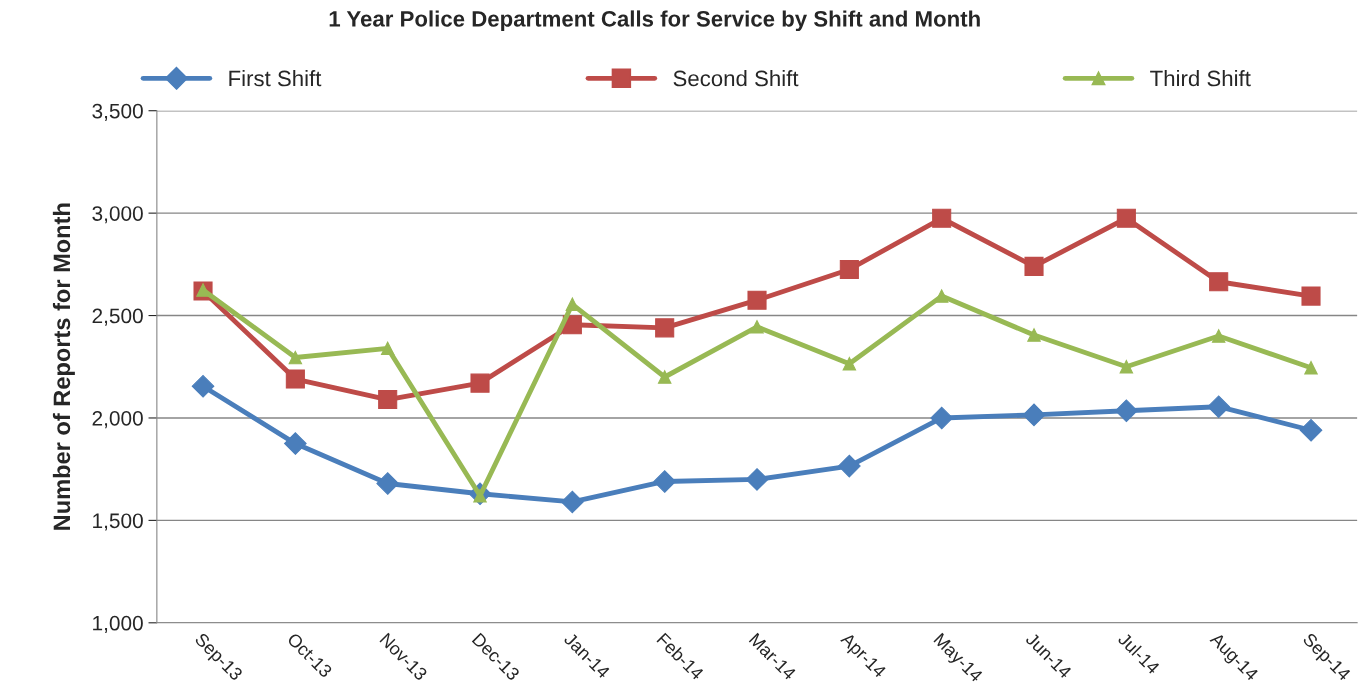 This screenshot has width=1364, height=692. Describe the element at coordinates (117, 317) in the screenshot. I see `y-tick-label: 2,500` at that location.